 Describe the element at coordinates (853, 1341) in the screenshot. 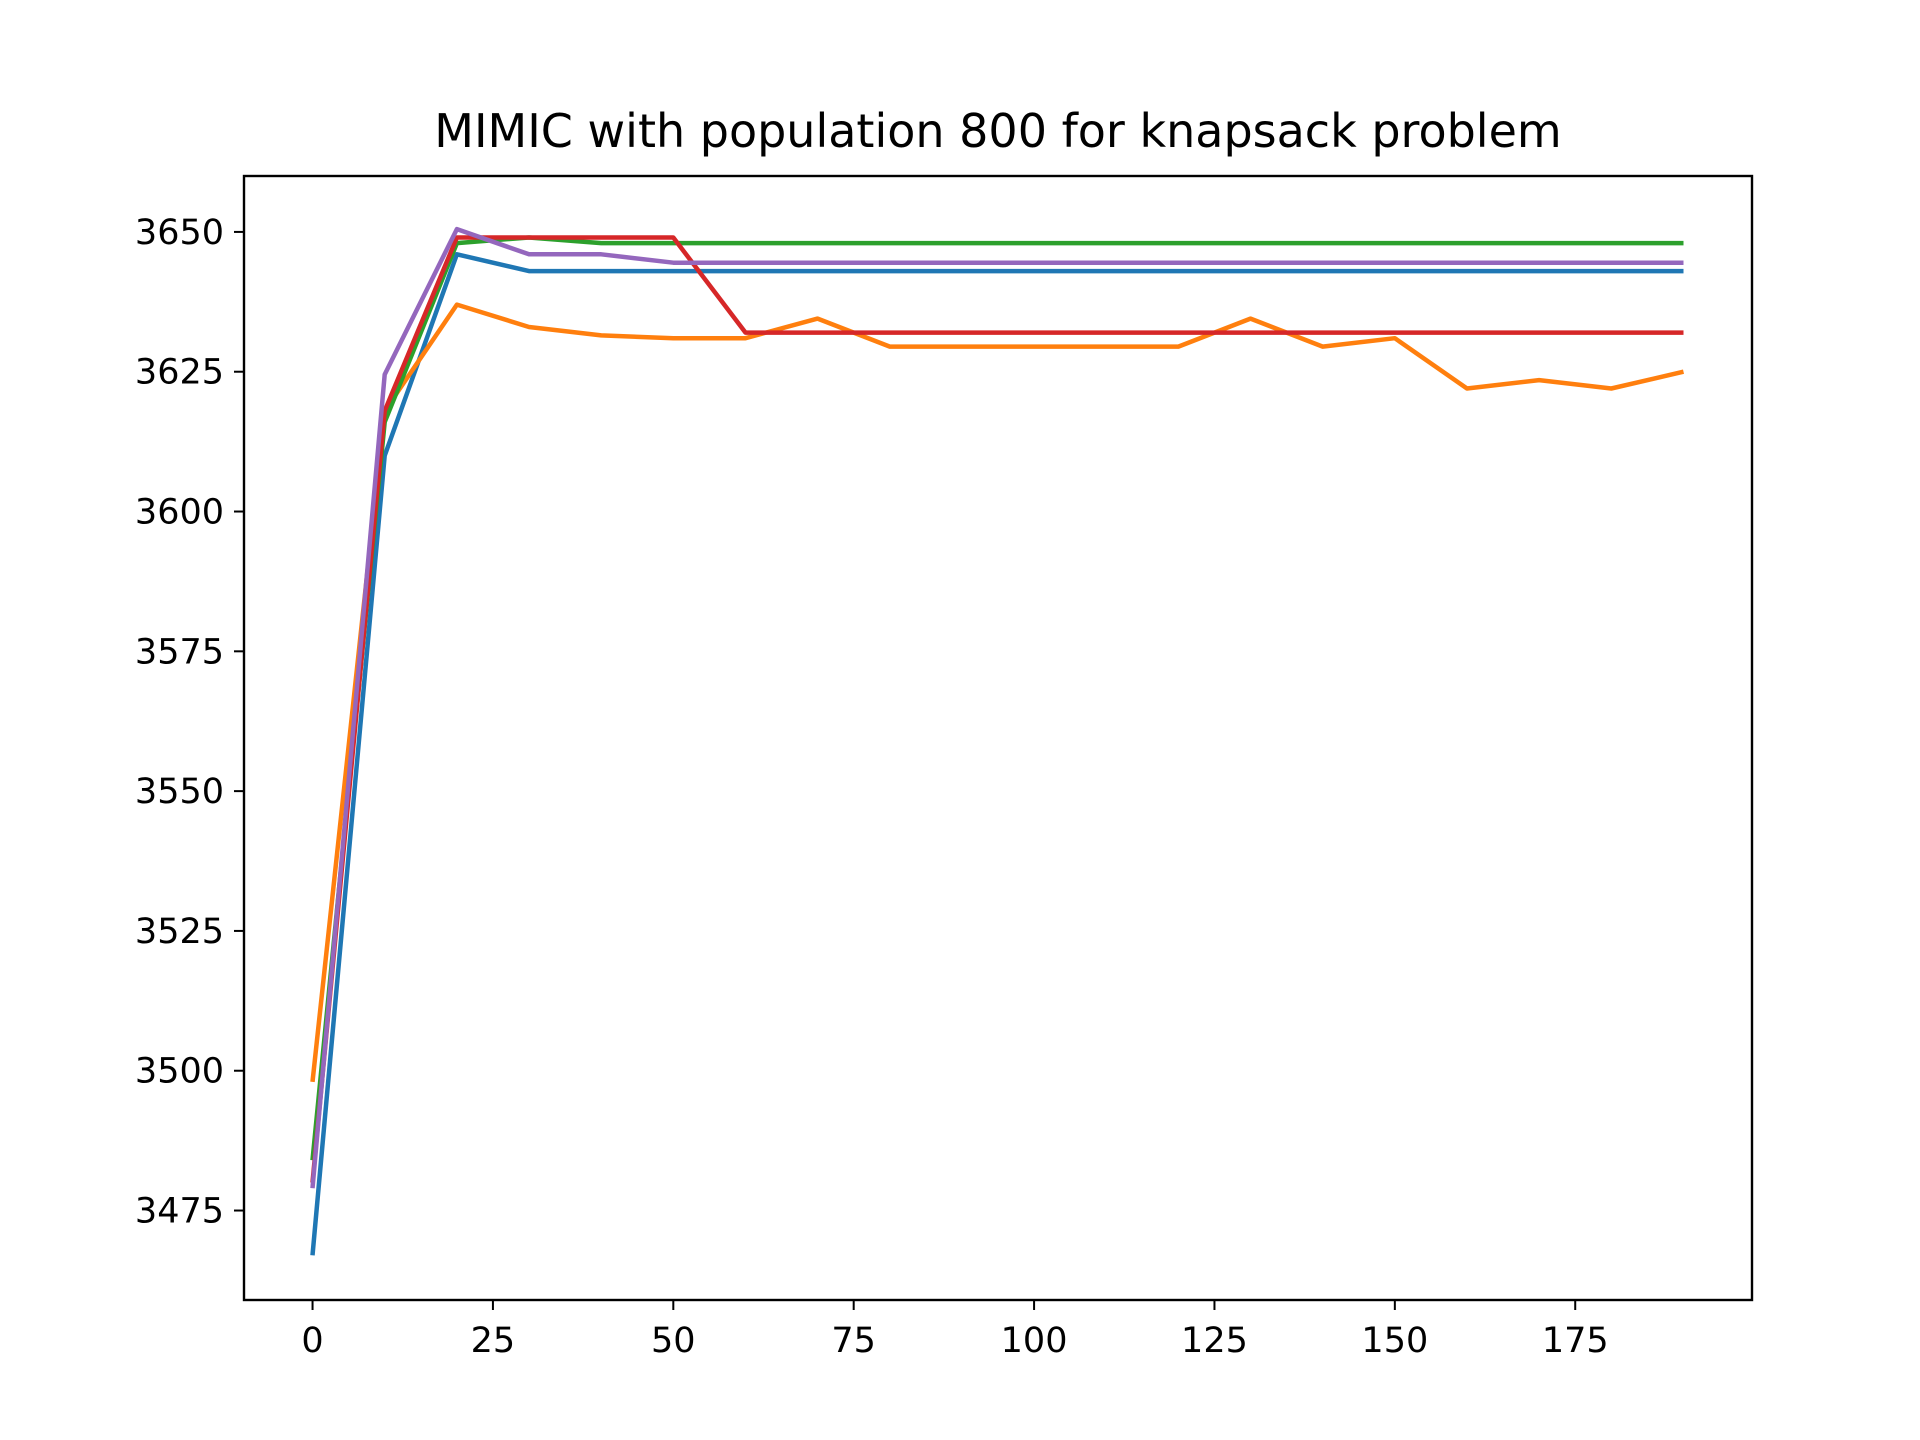

I see `x-tick-label: 75` at that location.